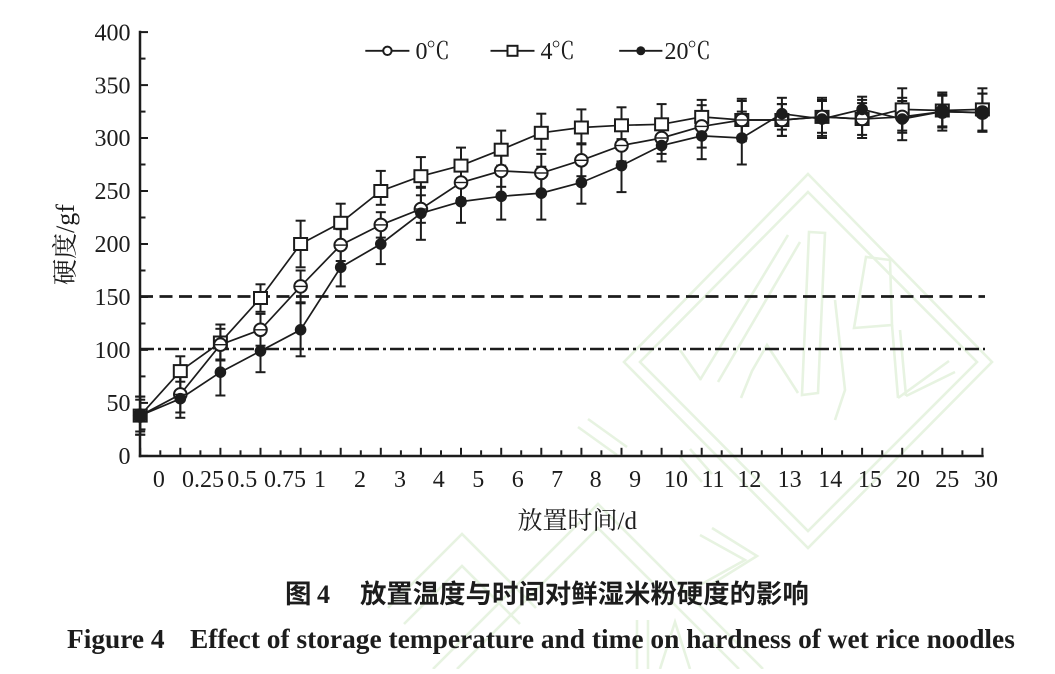 The height and width of the screenshot is (674, 1055). What do you see at coordinates (830, 480) in the screenshot?
I see `svg-text: 14` at bounding box center [830, 480].